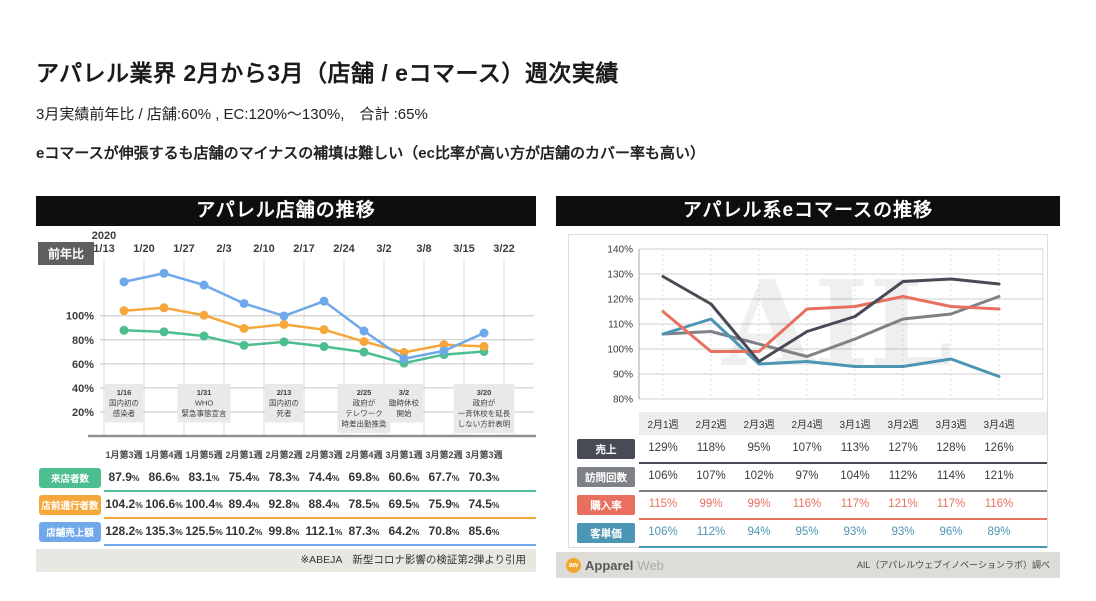 This screenshot has height=601, width=1096. I want to click on event-annotation-text: 3/2, so click(404, 392).